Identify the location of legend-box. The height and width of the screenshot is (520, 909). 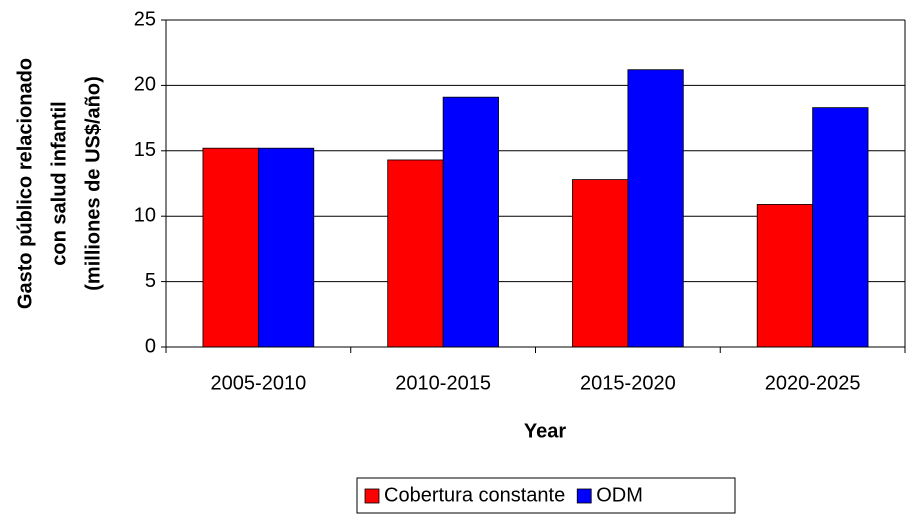
(546, 495).